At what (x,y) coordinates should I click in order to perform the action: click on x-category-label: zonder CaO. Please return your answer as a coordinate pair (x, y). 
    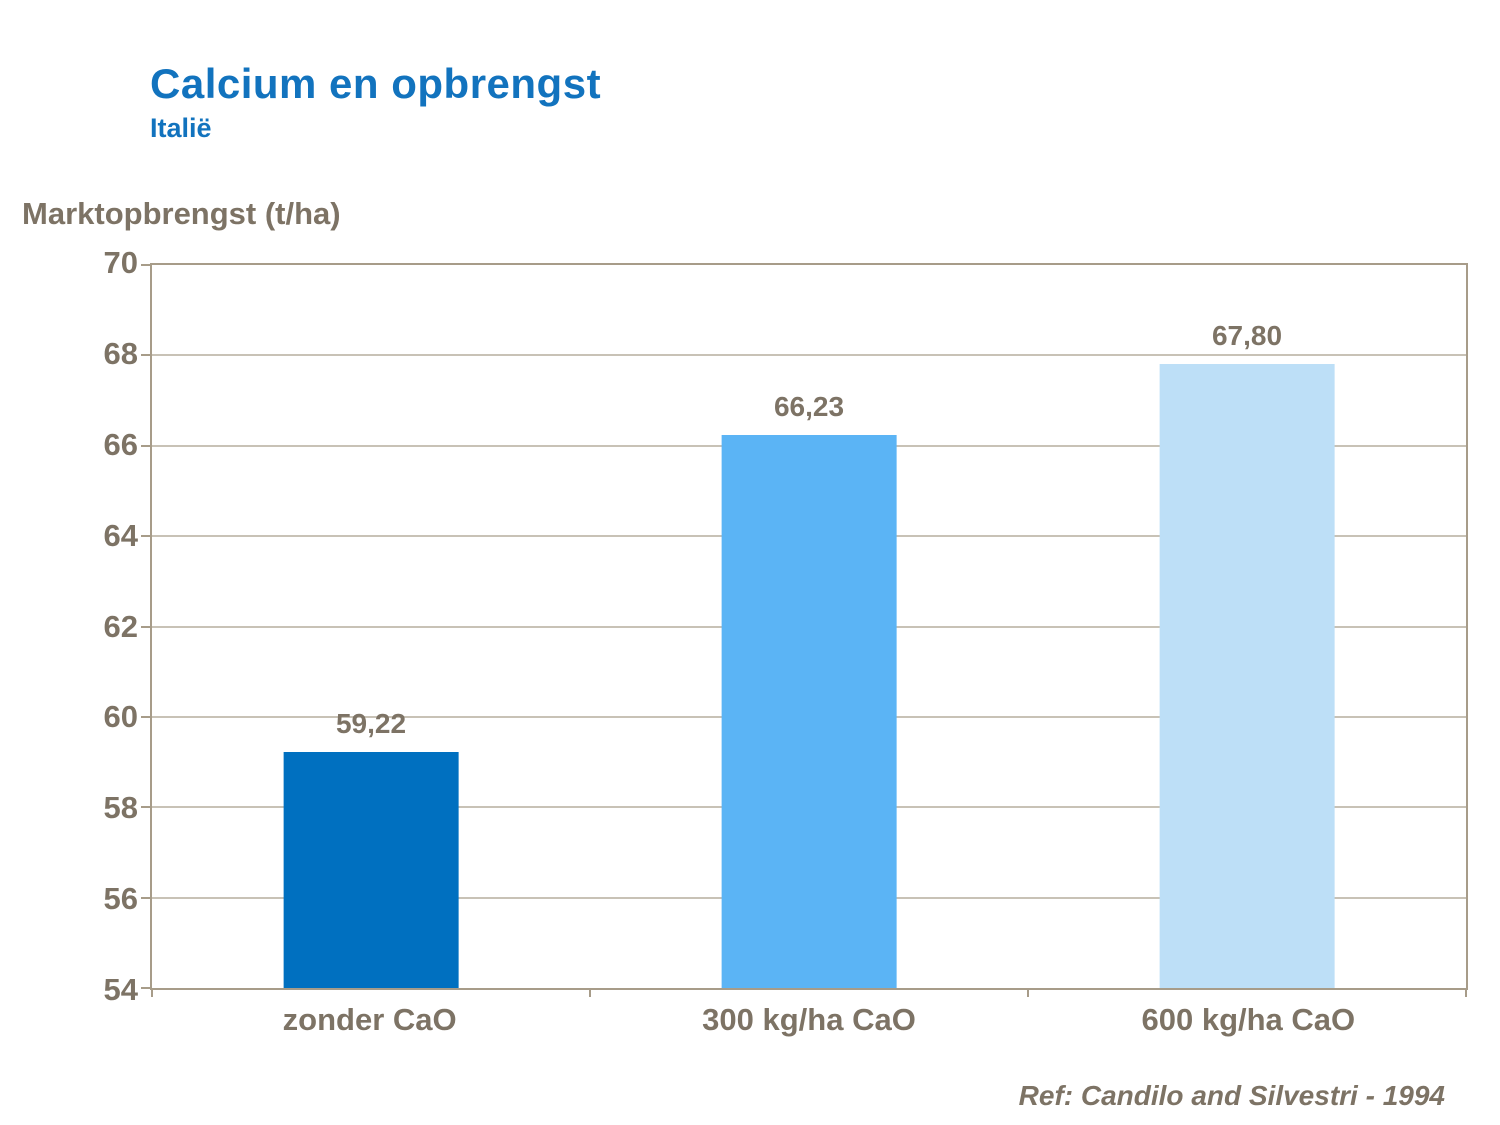
    Looking at the image, I should click on (369, 1019).